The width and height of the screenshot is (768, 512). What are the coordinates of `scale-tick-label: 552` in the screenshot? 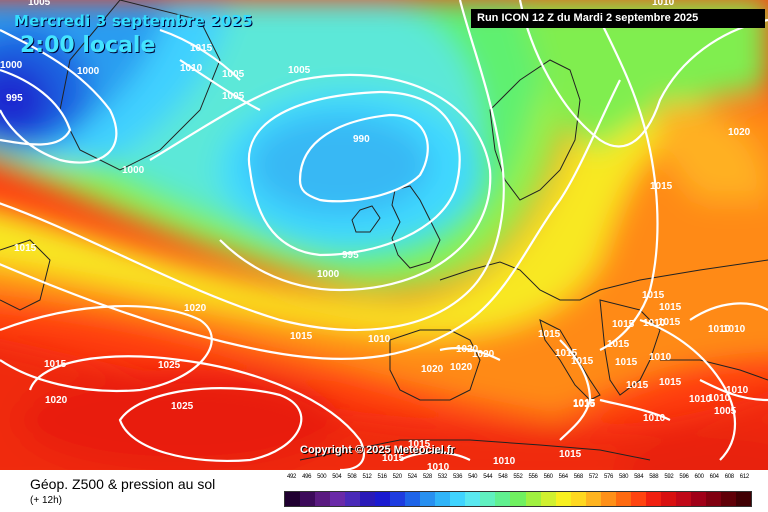 It's located at (518, 477).